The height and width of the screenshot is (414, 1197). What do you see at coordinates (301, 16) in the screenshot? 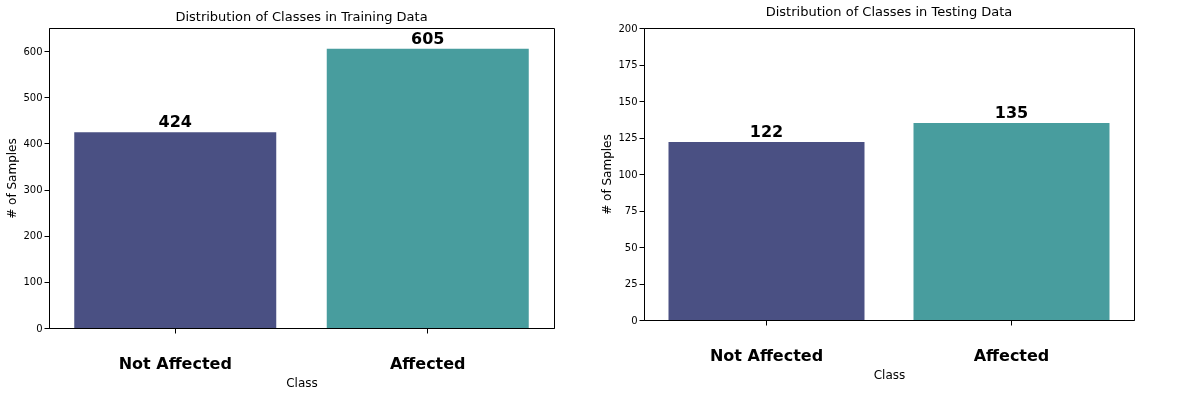
I see `chart-title: Distribution of Classes in Training Data` at bounding box center [301, 16].